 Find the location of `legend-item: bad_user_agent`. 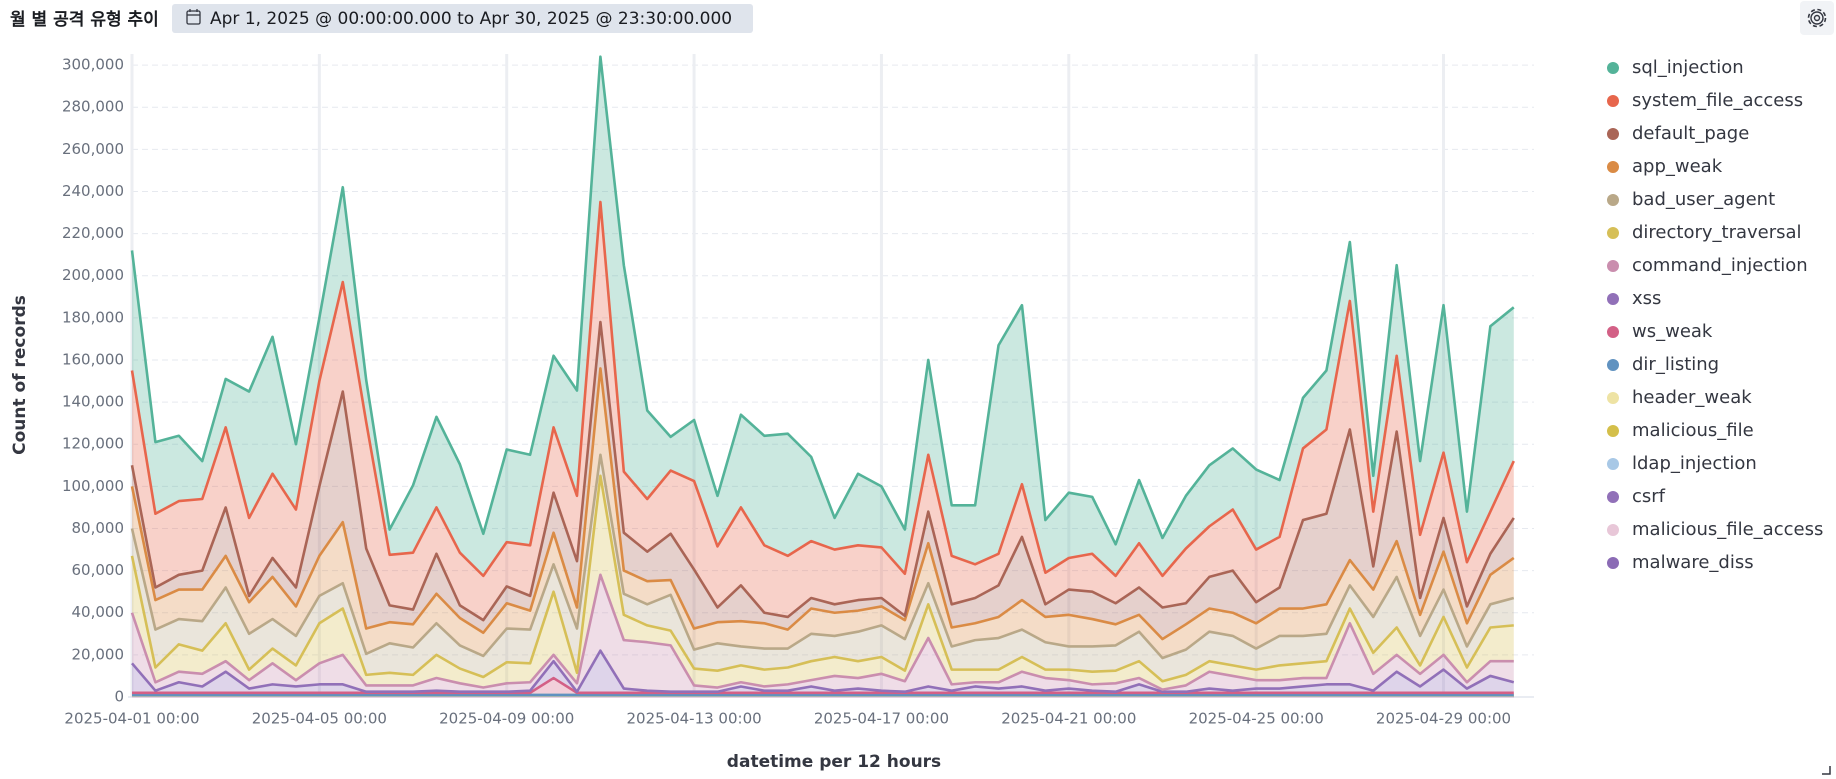

legend-item: bad_user_agent is located at coordinates (1691, 199).